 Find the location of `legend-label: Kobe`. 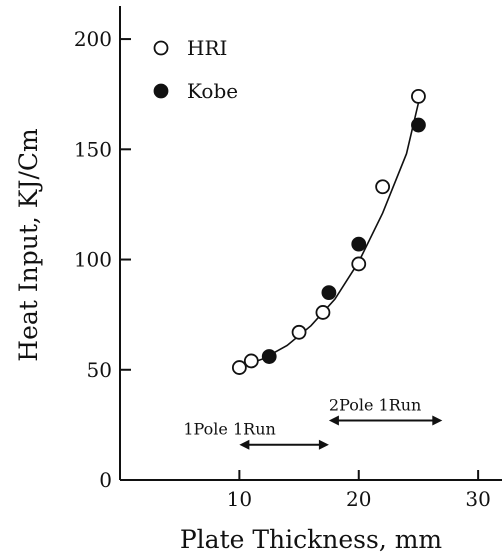

legend-label: Kobe is located at coordinates (212, 91).